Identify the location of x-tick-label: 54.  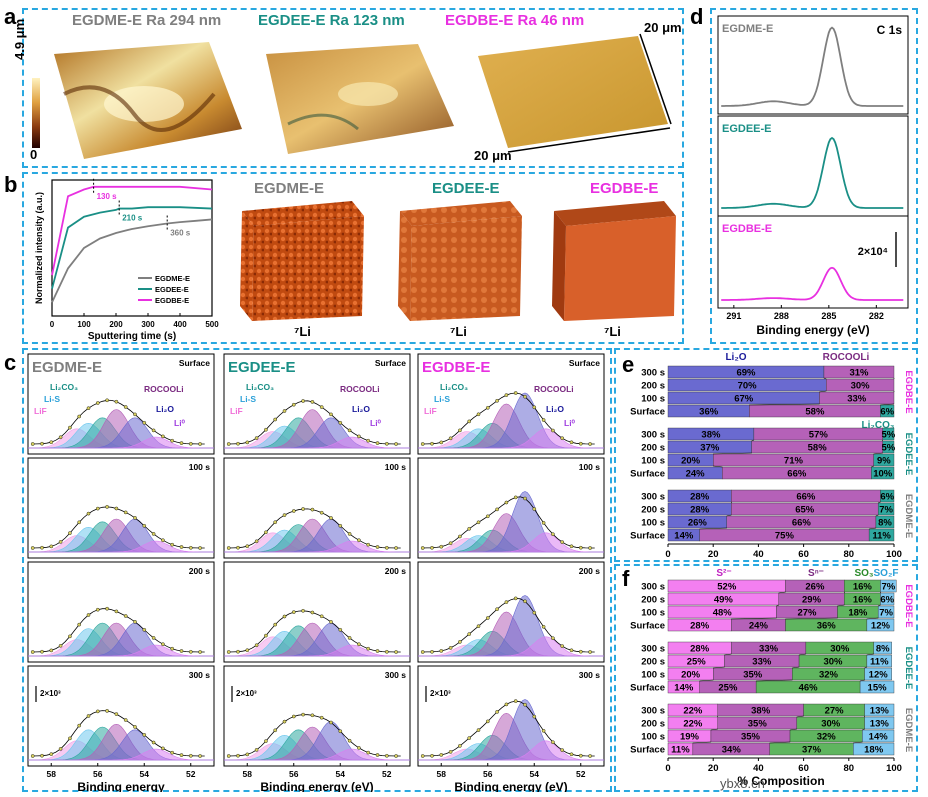
(341, 774).